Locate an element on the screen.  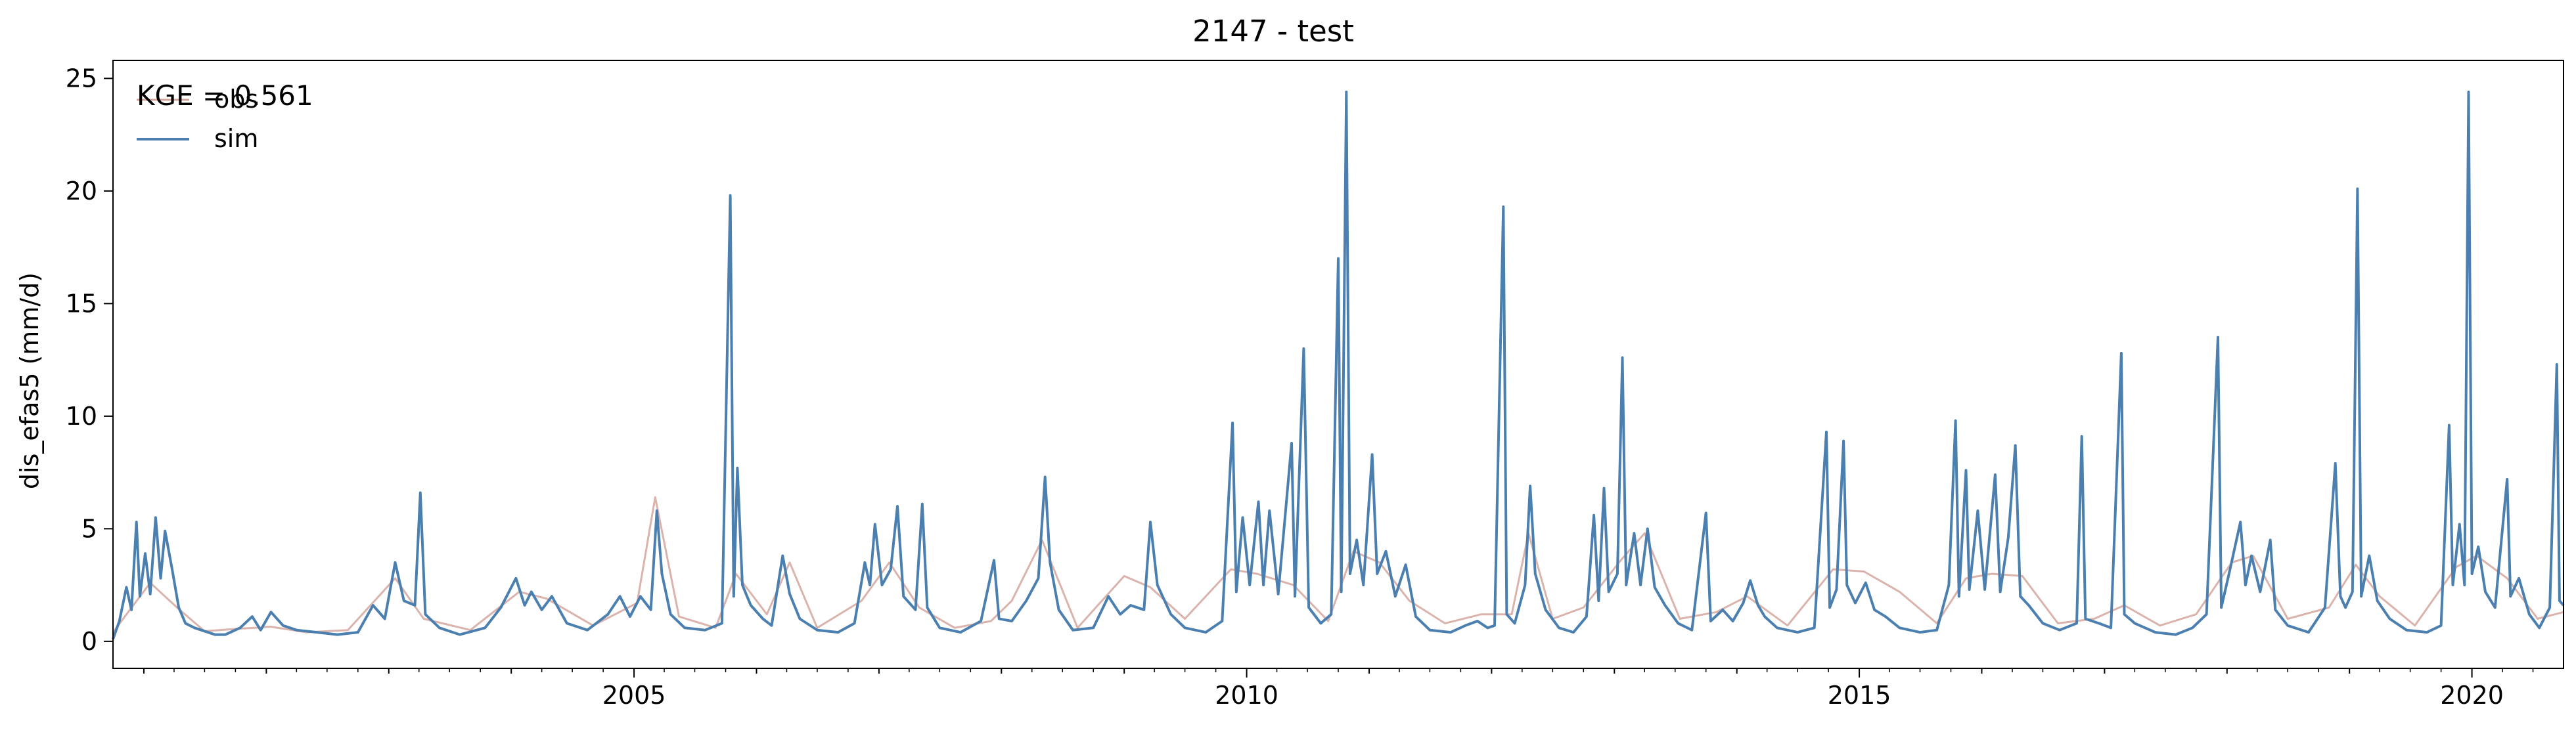
y-tick-label: 15 is located at coordinates (81, 303).